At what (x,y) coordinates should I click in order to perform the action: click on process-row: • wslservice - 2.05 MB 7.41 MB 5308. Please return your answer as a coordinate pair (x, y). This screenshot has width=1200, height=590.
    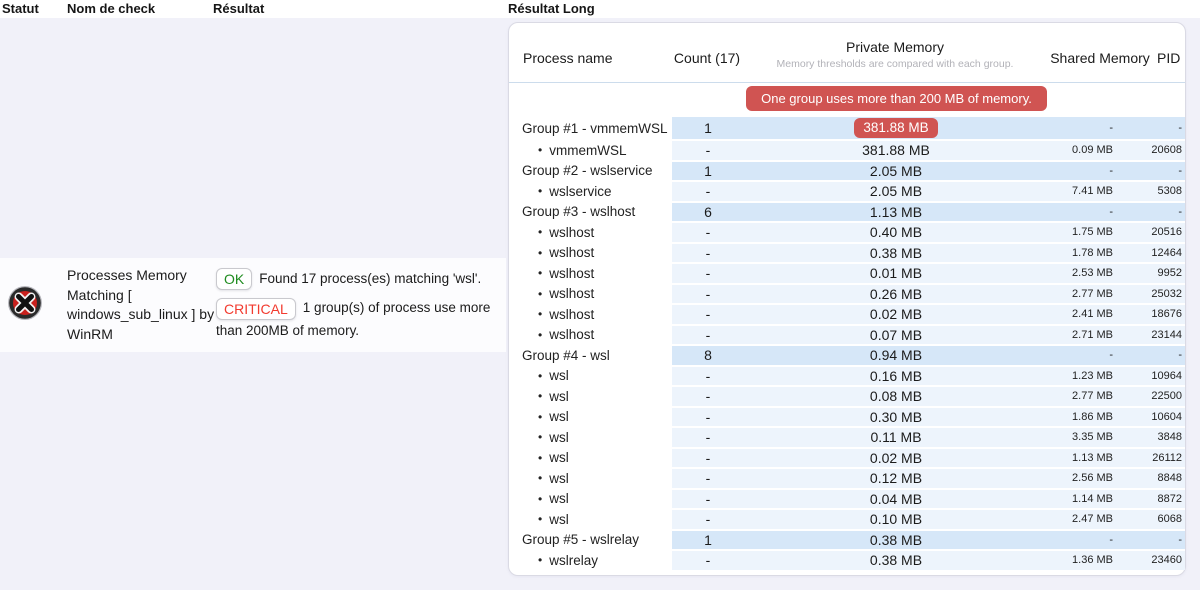
    Looking at the image, I should click on (847, 191).